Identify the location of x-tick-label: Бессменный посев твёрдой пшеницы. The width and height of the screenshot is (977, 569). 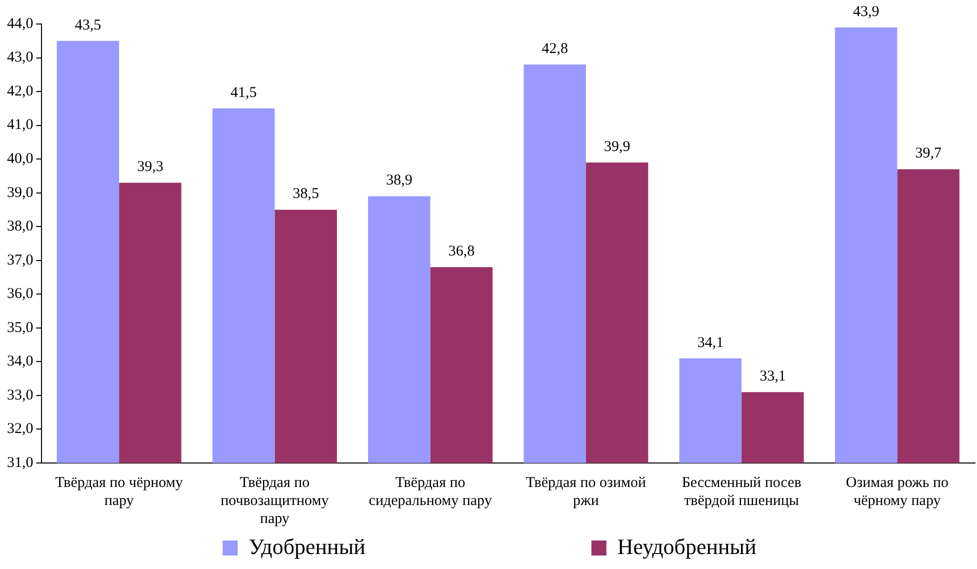
(742, 491).